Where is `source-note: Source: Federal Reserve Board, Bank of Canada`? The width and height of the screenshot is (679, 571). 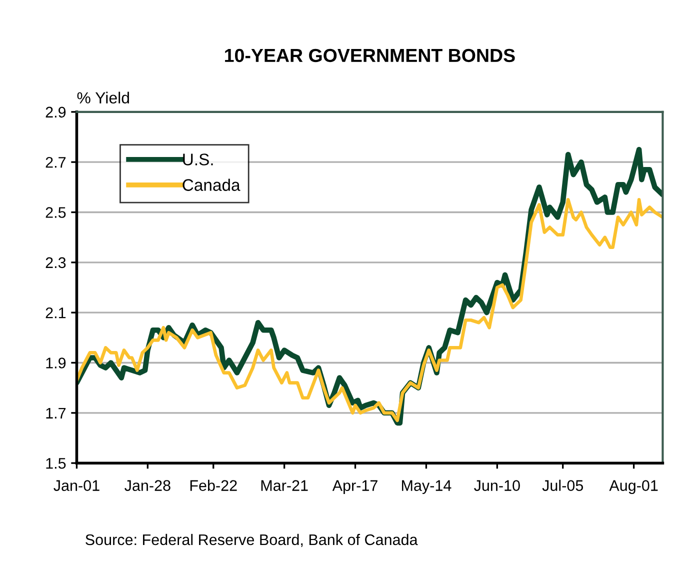 source-note: Source: Federal Reserve Board, Bank of Canada is located at coordinates (252, 540).